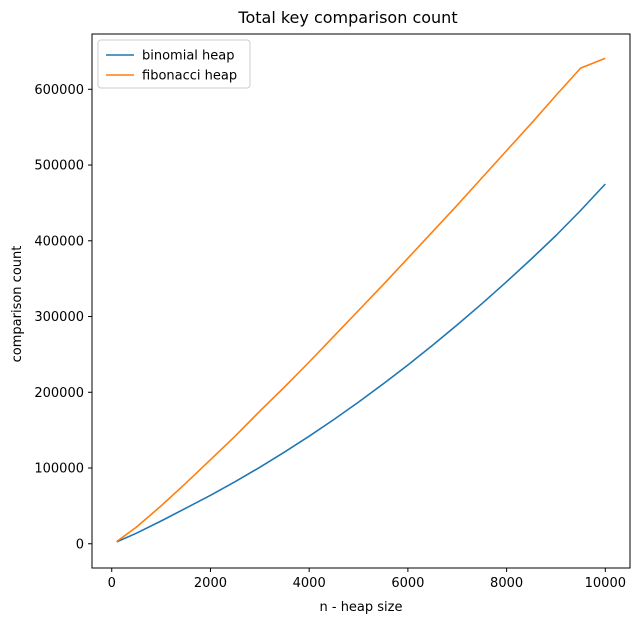 Image resolution: width=644 pixels, height=624 pixels. Describe the element at coordinates (210, 583) in the screenshot. I see `x-tick-label-1: 2000` at that location.